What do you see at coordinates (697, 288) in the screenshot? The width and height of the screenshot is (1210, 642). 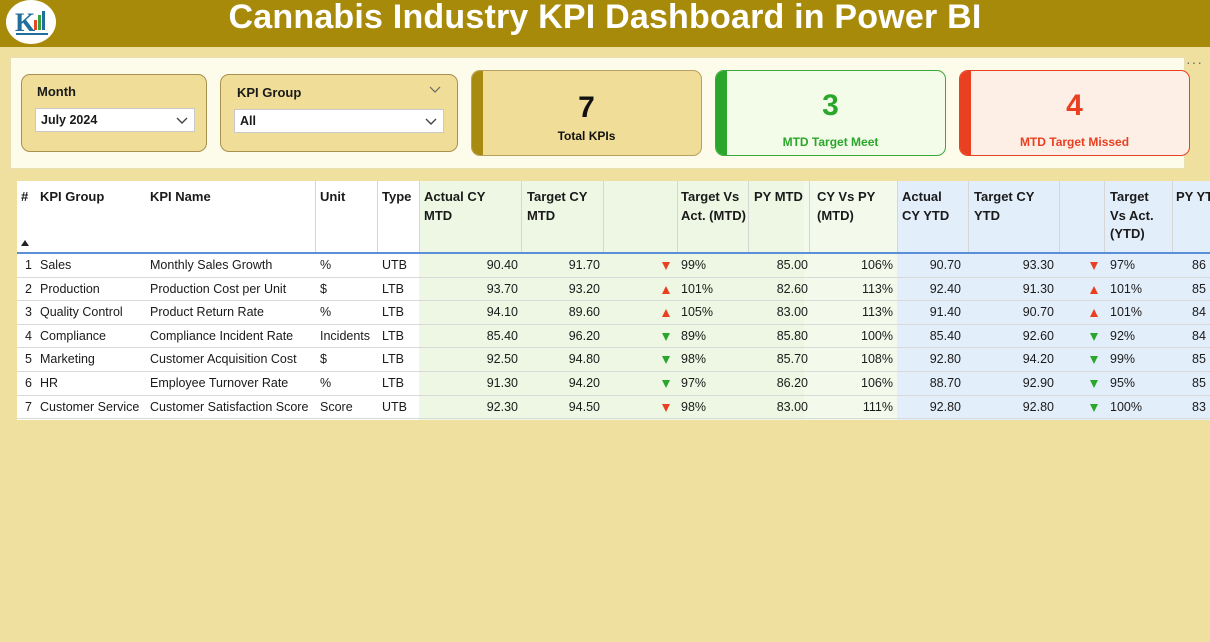 I see `cell-tva-mtd: 101%` at bounding box center [697, 288].